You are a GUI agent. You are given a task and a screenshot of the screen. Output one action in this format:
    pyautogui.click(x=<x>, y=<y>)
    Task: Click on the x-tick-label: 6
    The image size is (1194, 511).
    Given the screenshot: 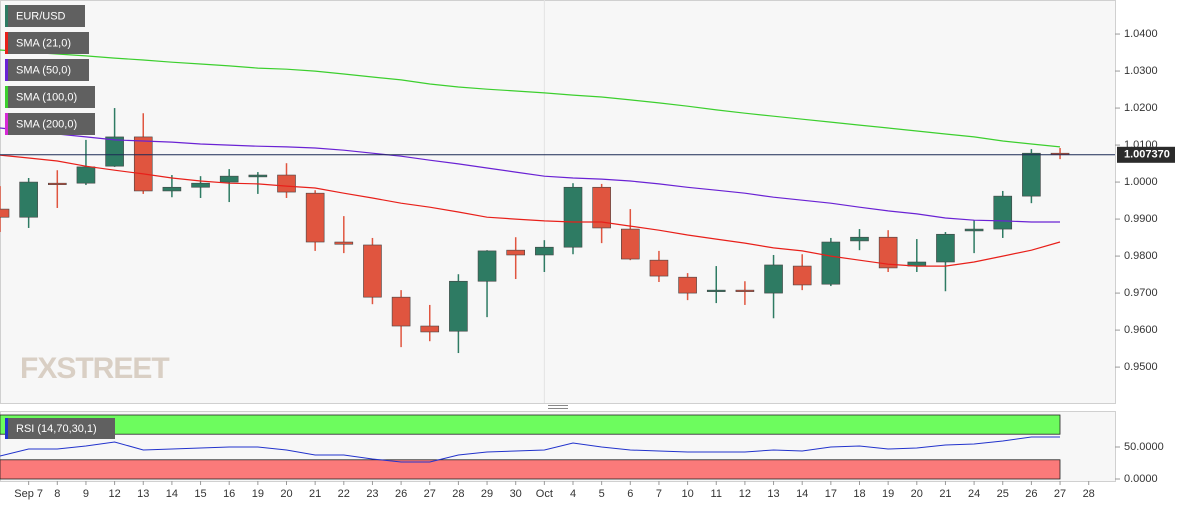 What is the action you would take?
    pyautogui.click(x=630, y=494)
    